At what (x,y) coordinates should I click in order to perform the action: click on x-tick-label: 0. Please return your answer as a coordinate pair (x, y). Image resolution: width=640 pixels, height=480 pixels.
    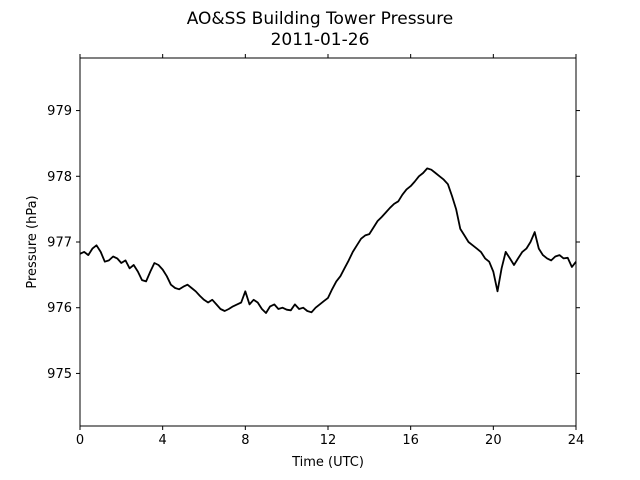
    Looking at the image, I should click on (80, 440).